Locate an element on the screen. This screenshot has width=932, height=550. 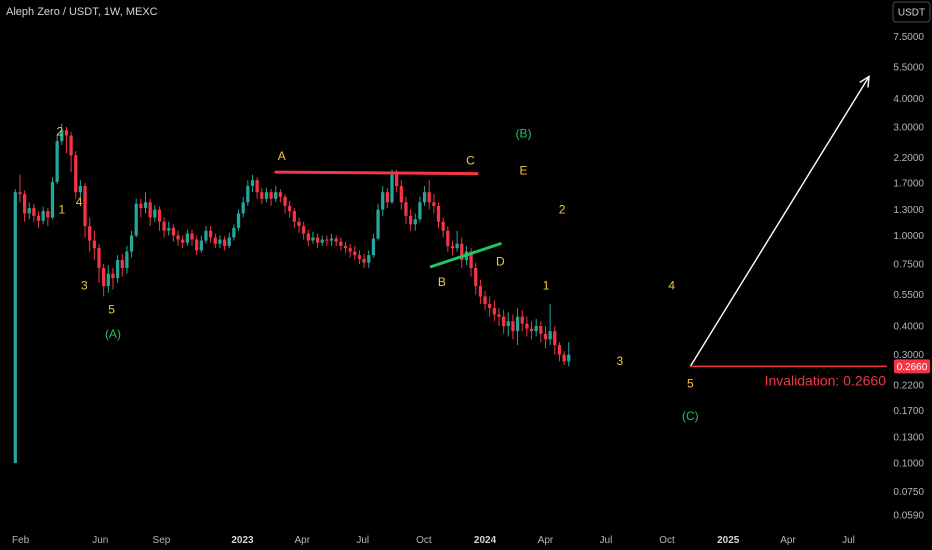
wave-label: 2 is located at coordinates (59, 132).